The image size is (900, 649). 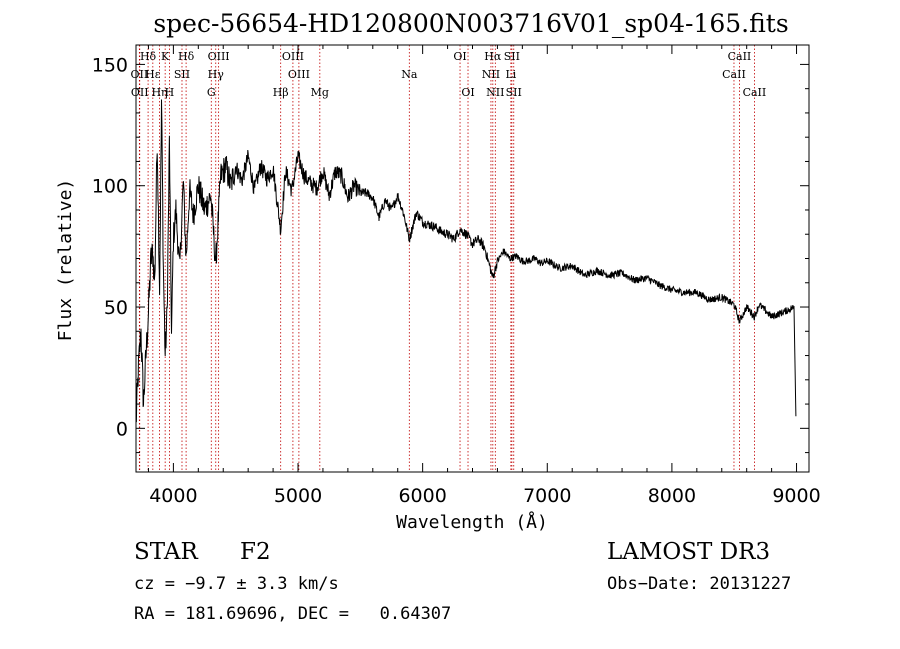 I want to click on line-label-1: OII, so click(x=140, y=74).